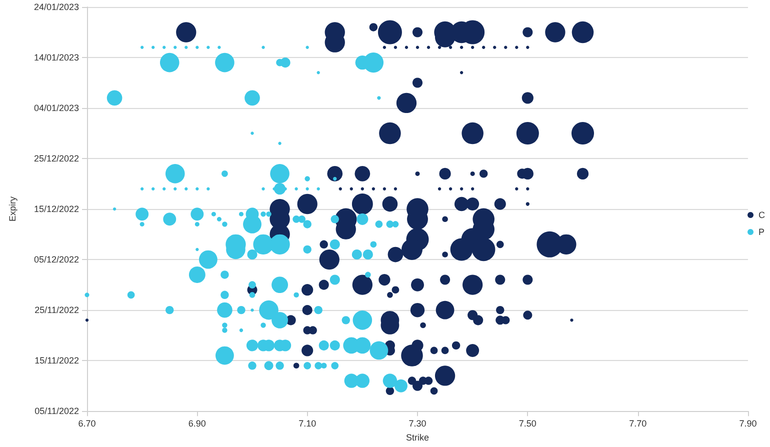 The image size is (770, 447). What do you see at coordinates (56, 361) in the screenshot?
I see `y-tick-label: 15/11/2022` at bounding box center [56, 361].